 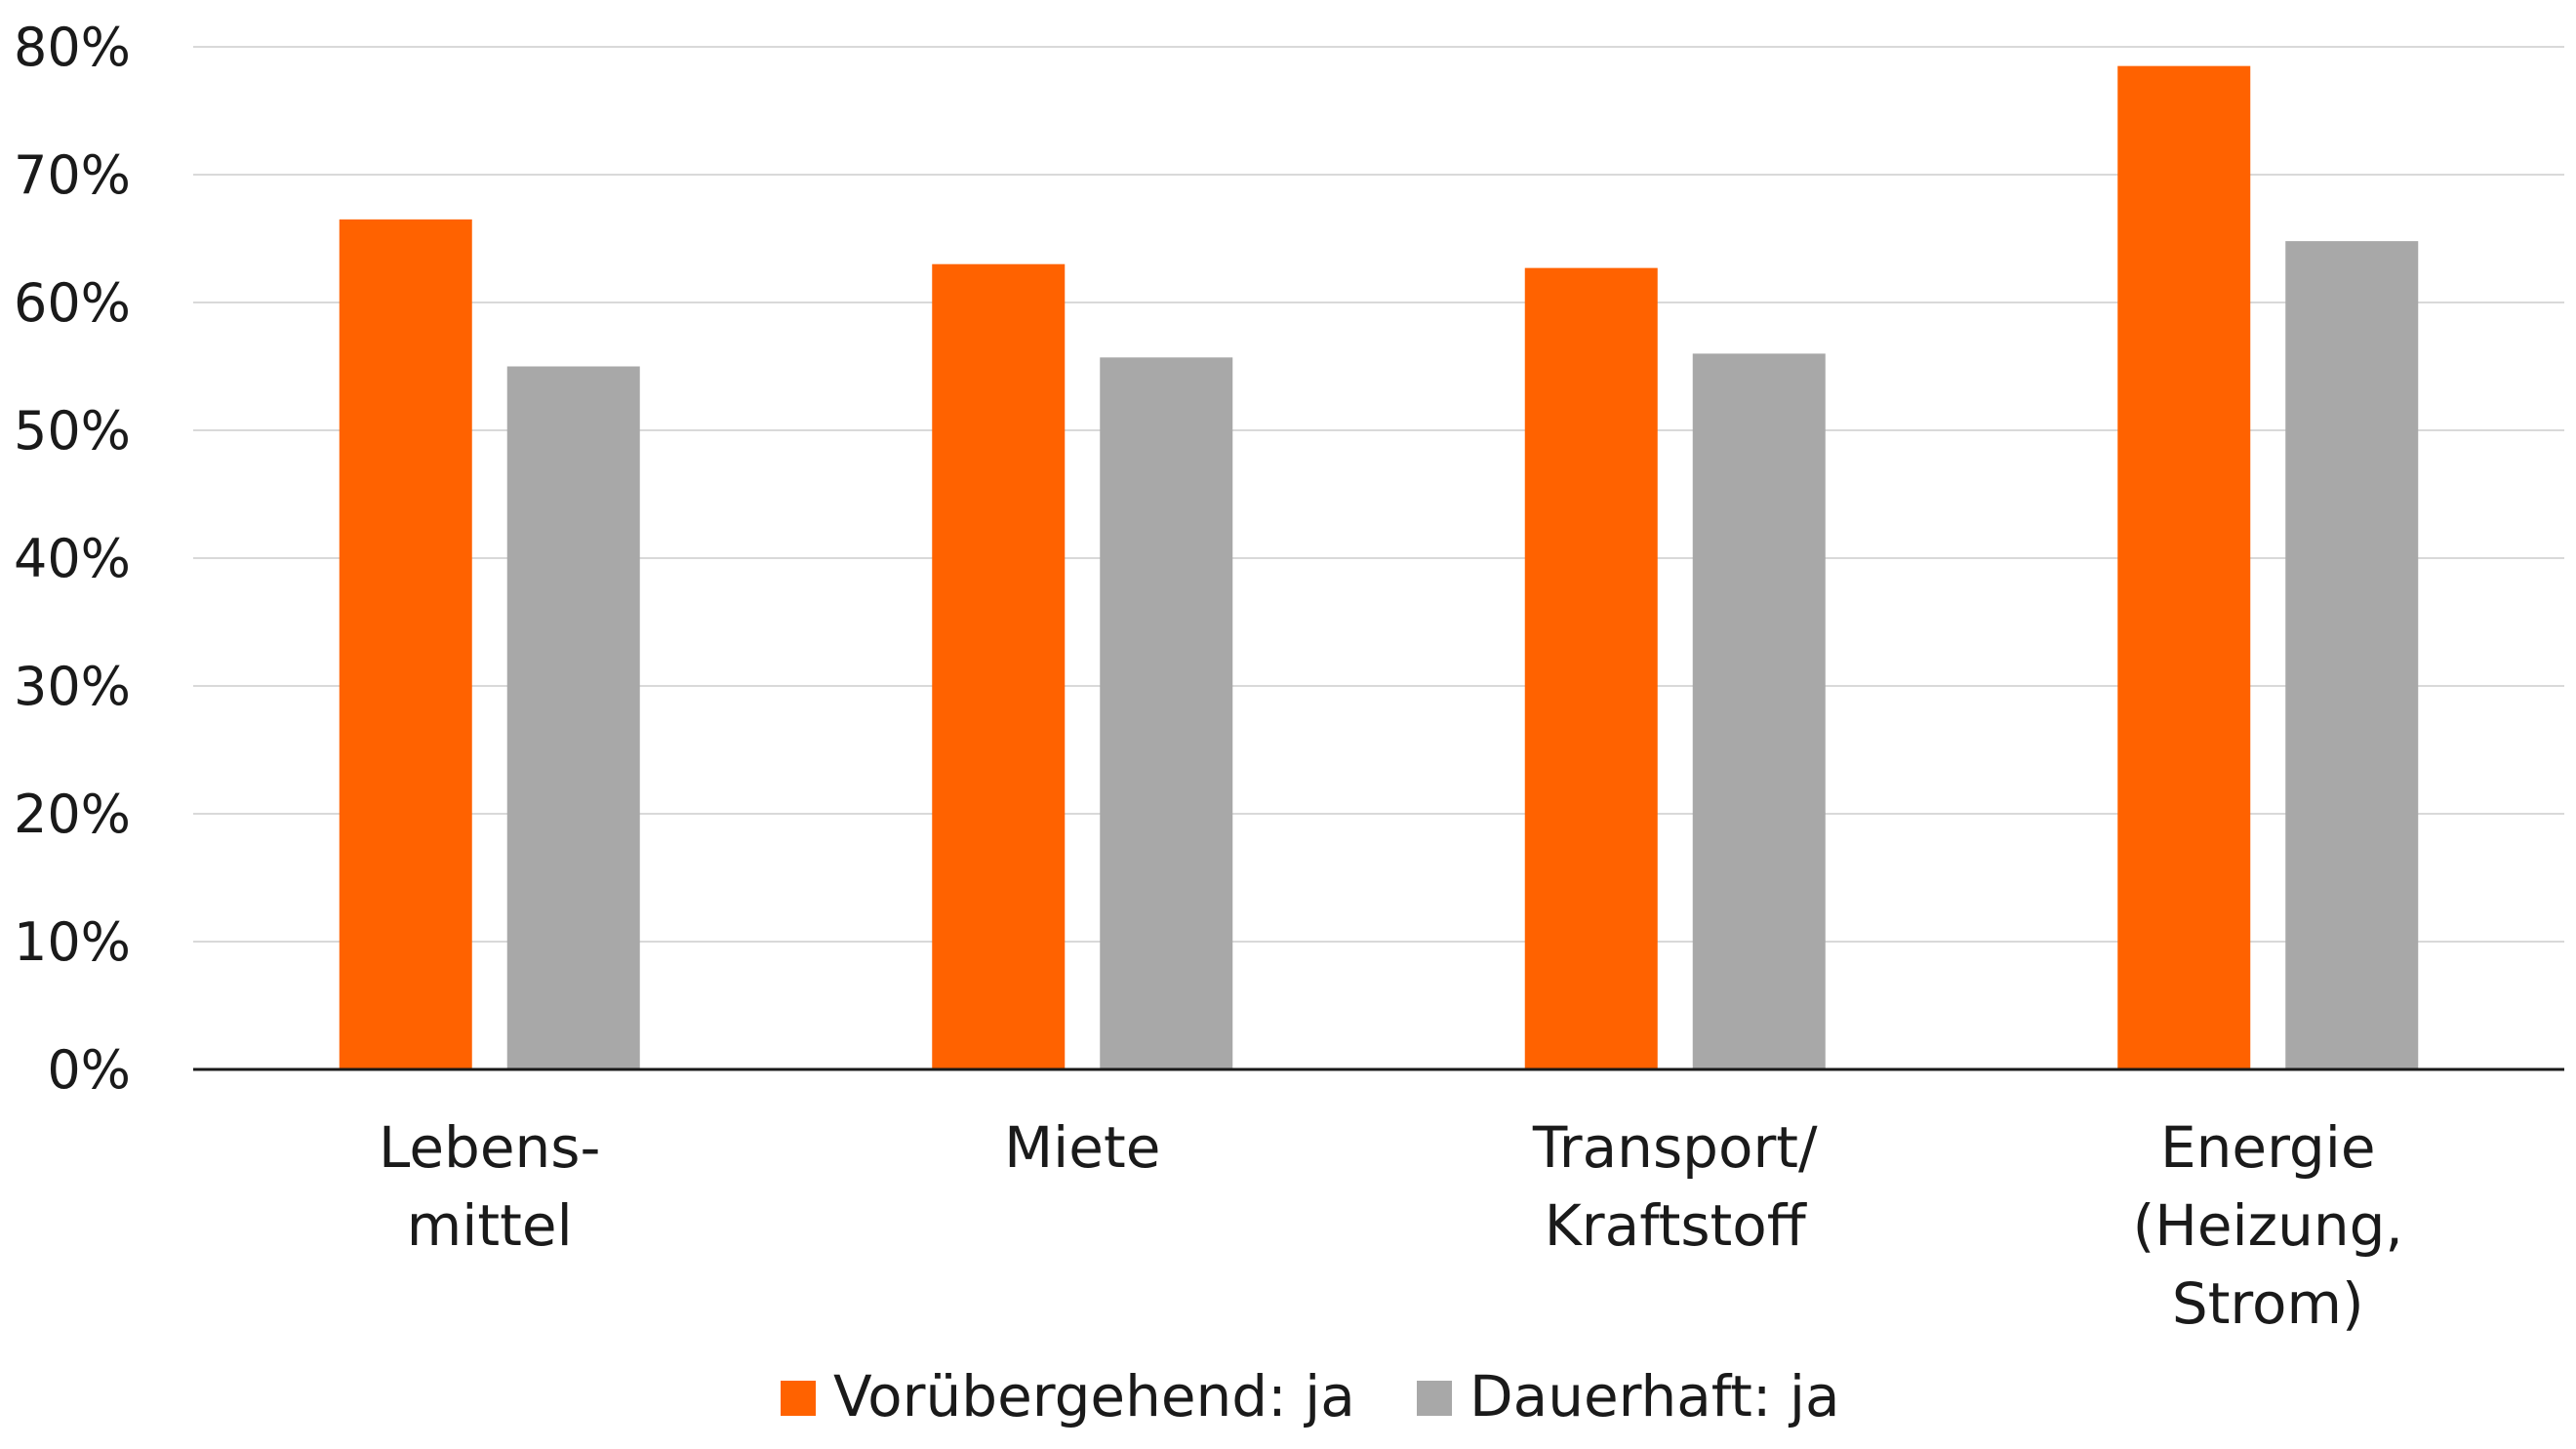 I want to click on legend-item: Dauerhaft: ja, so click(x=1628, y=1396).